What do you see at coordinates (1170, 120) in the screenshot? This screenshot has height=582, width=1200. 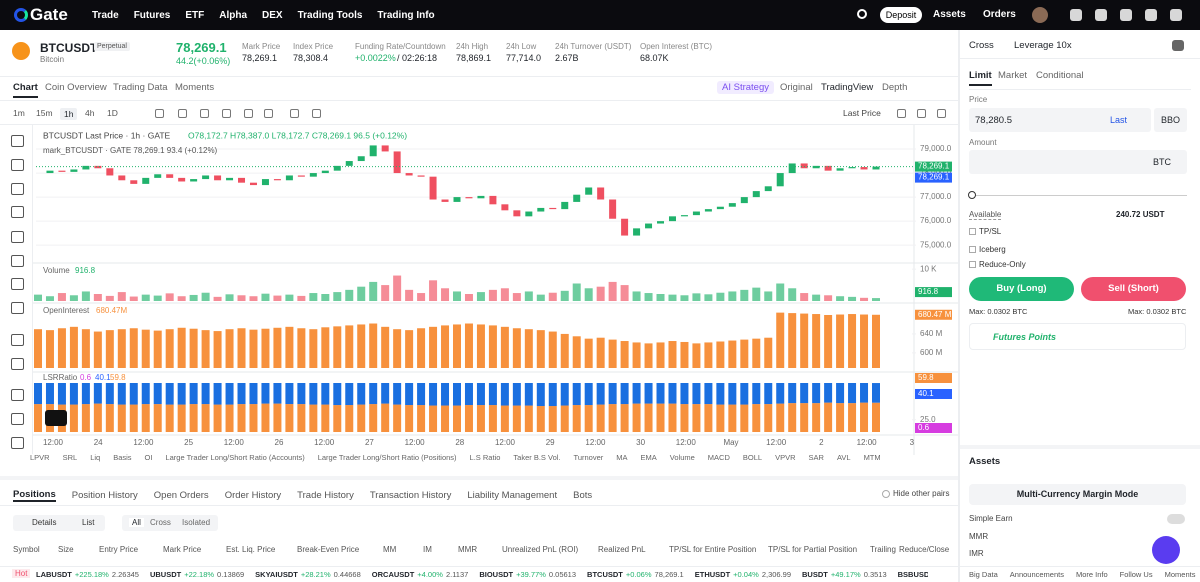 I see `bbo-button: BBO` at bounding box center [1170, 120].